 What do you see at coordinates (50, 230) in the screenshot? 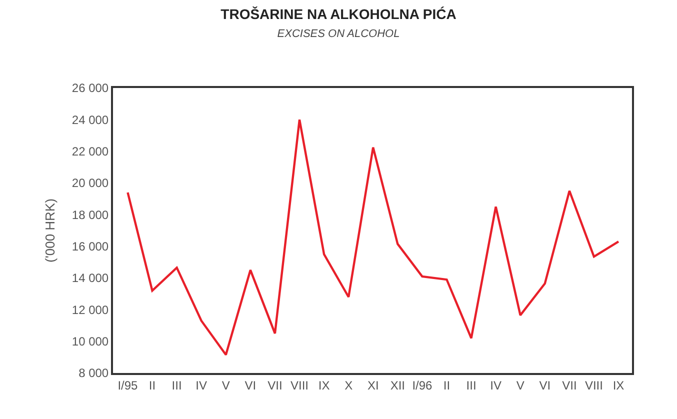
I see `y-axis-title: ('000 HRK)` at bounding box center [50, 230].